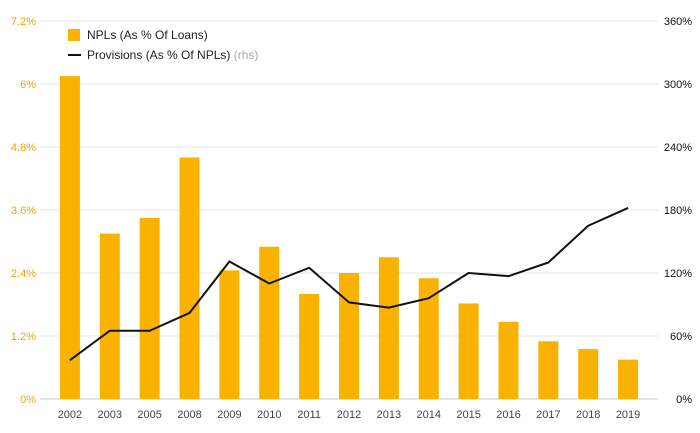 The width and height of the screenshot is (700, 433). Describe the element at coordinates (158, 55) in the screenshot. I see `legend-label-provisions-main: Provisions (As % Of NPLs)` at that location.